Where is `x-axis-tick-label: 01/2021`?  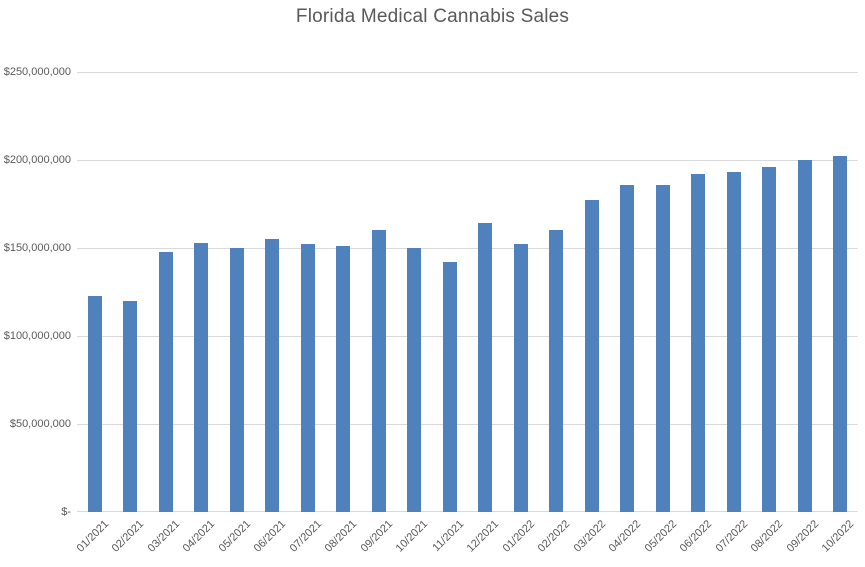
x-axis-tick-label: 01/2021 is located at coordinates (93, 536).